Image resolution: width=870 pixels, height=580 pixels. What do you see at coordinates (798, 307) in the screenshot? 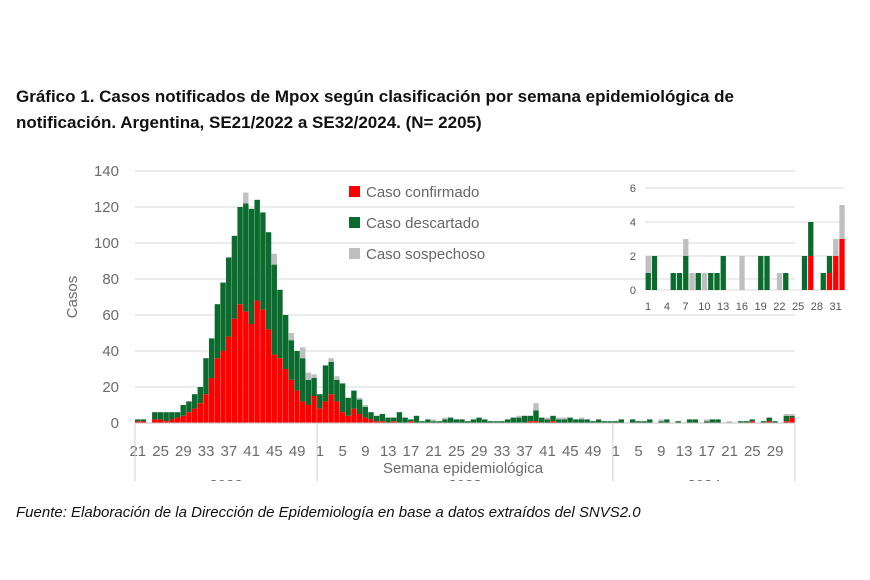
I see `inset-x-tick-label: 25` at bounding box center [798, 307].